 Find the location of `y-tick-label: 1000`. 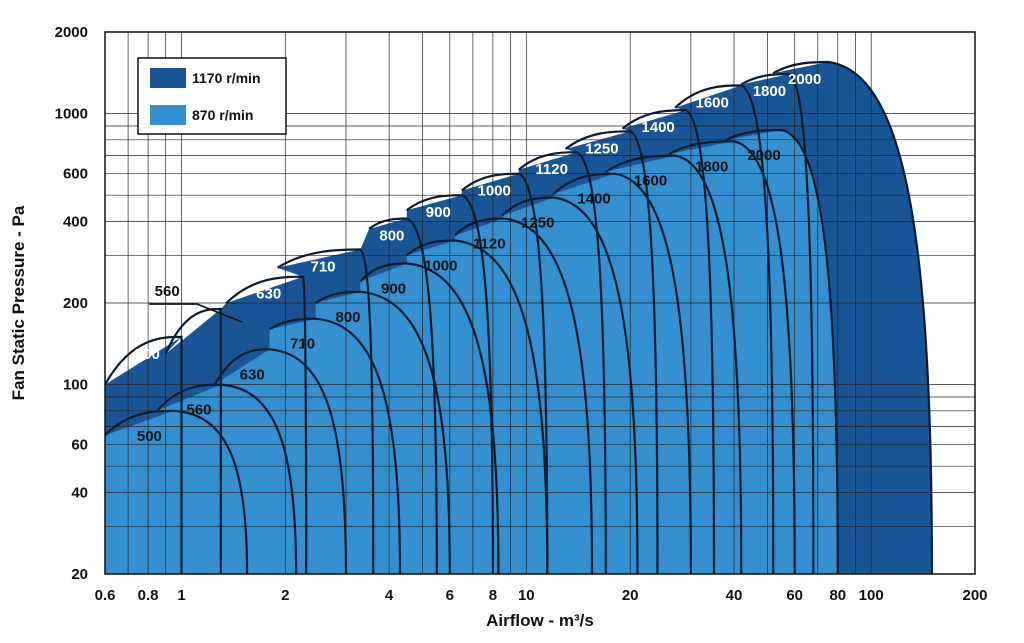

y-tick-label: 1000 is located at coordinates (71, 114).